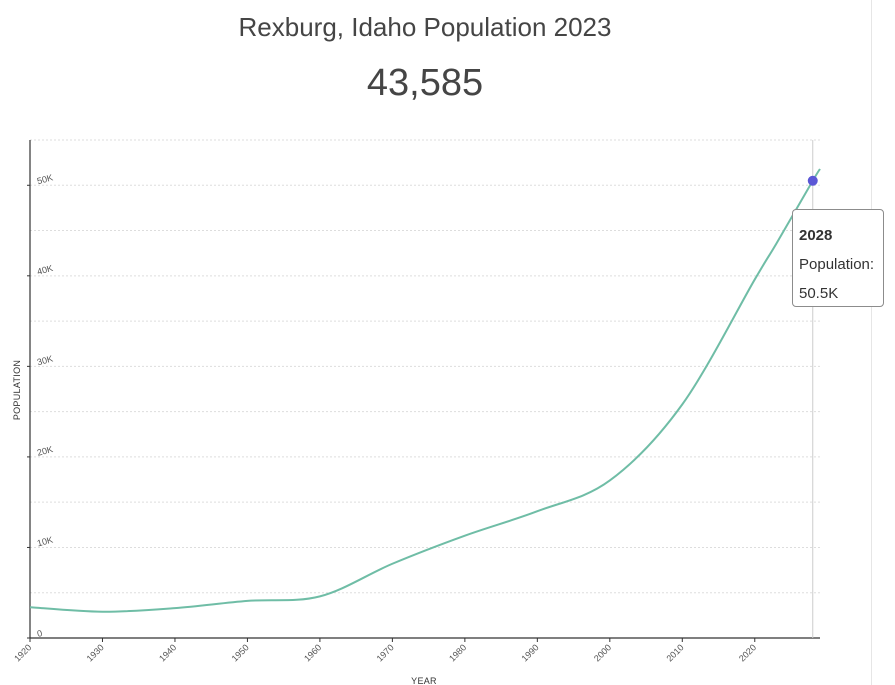 Image resolution: width=895 pixels, height=685 pixels. I want to click on x-tick-label: 2020, so click(747, 652).